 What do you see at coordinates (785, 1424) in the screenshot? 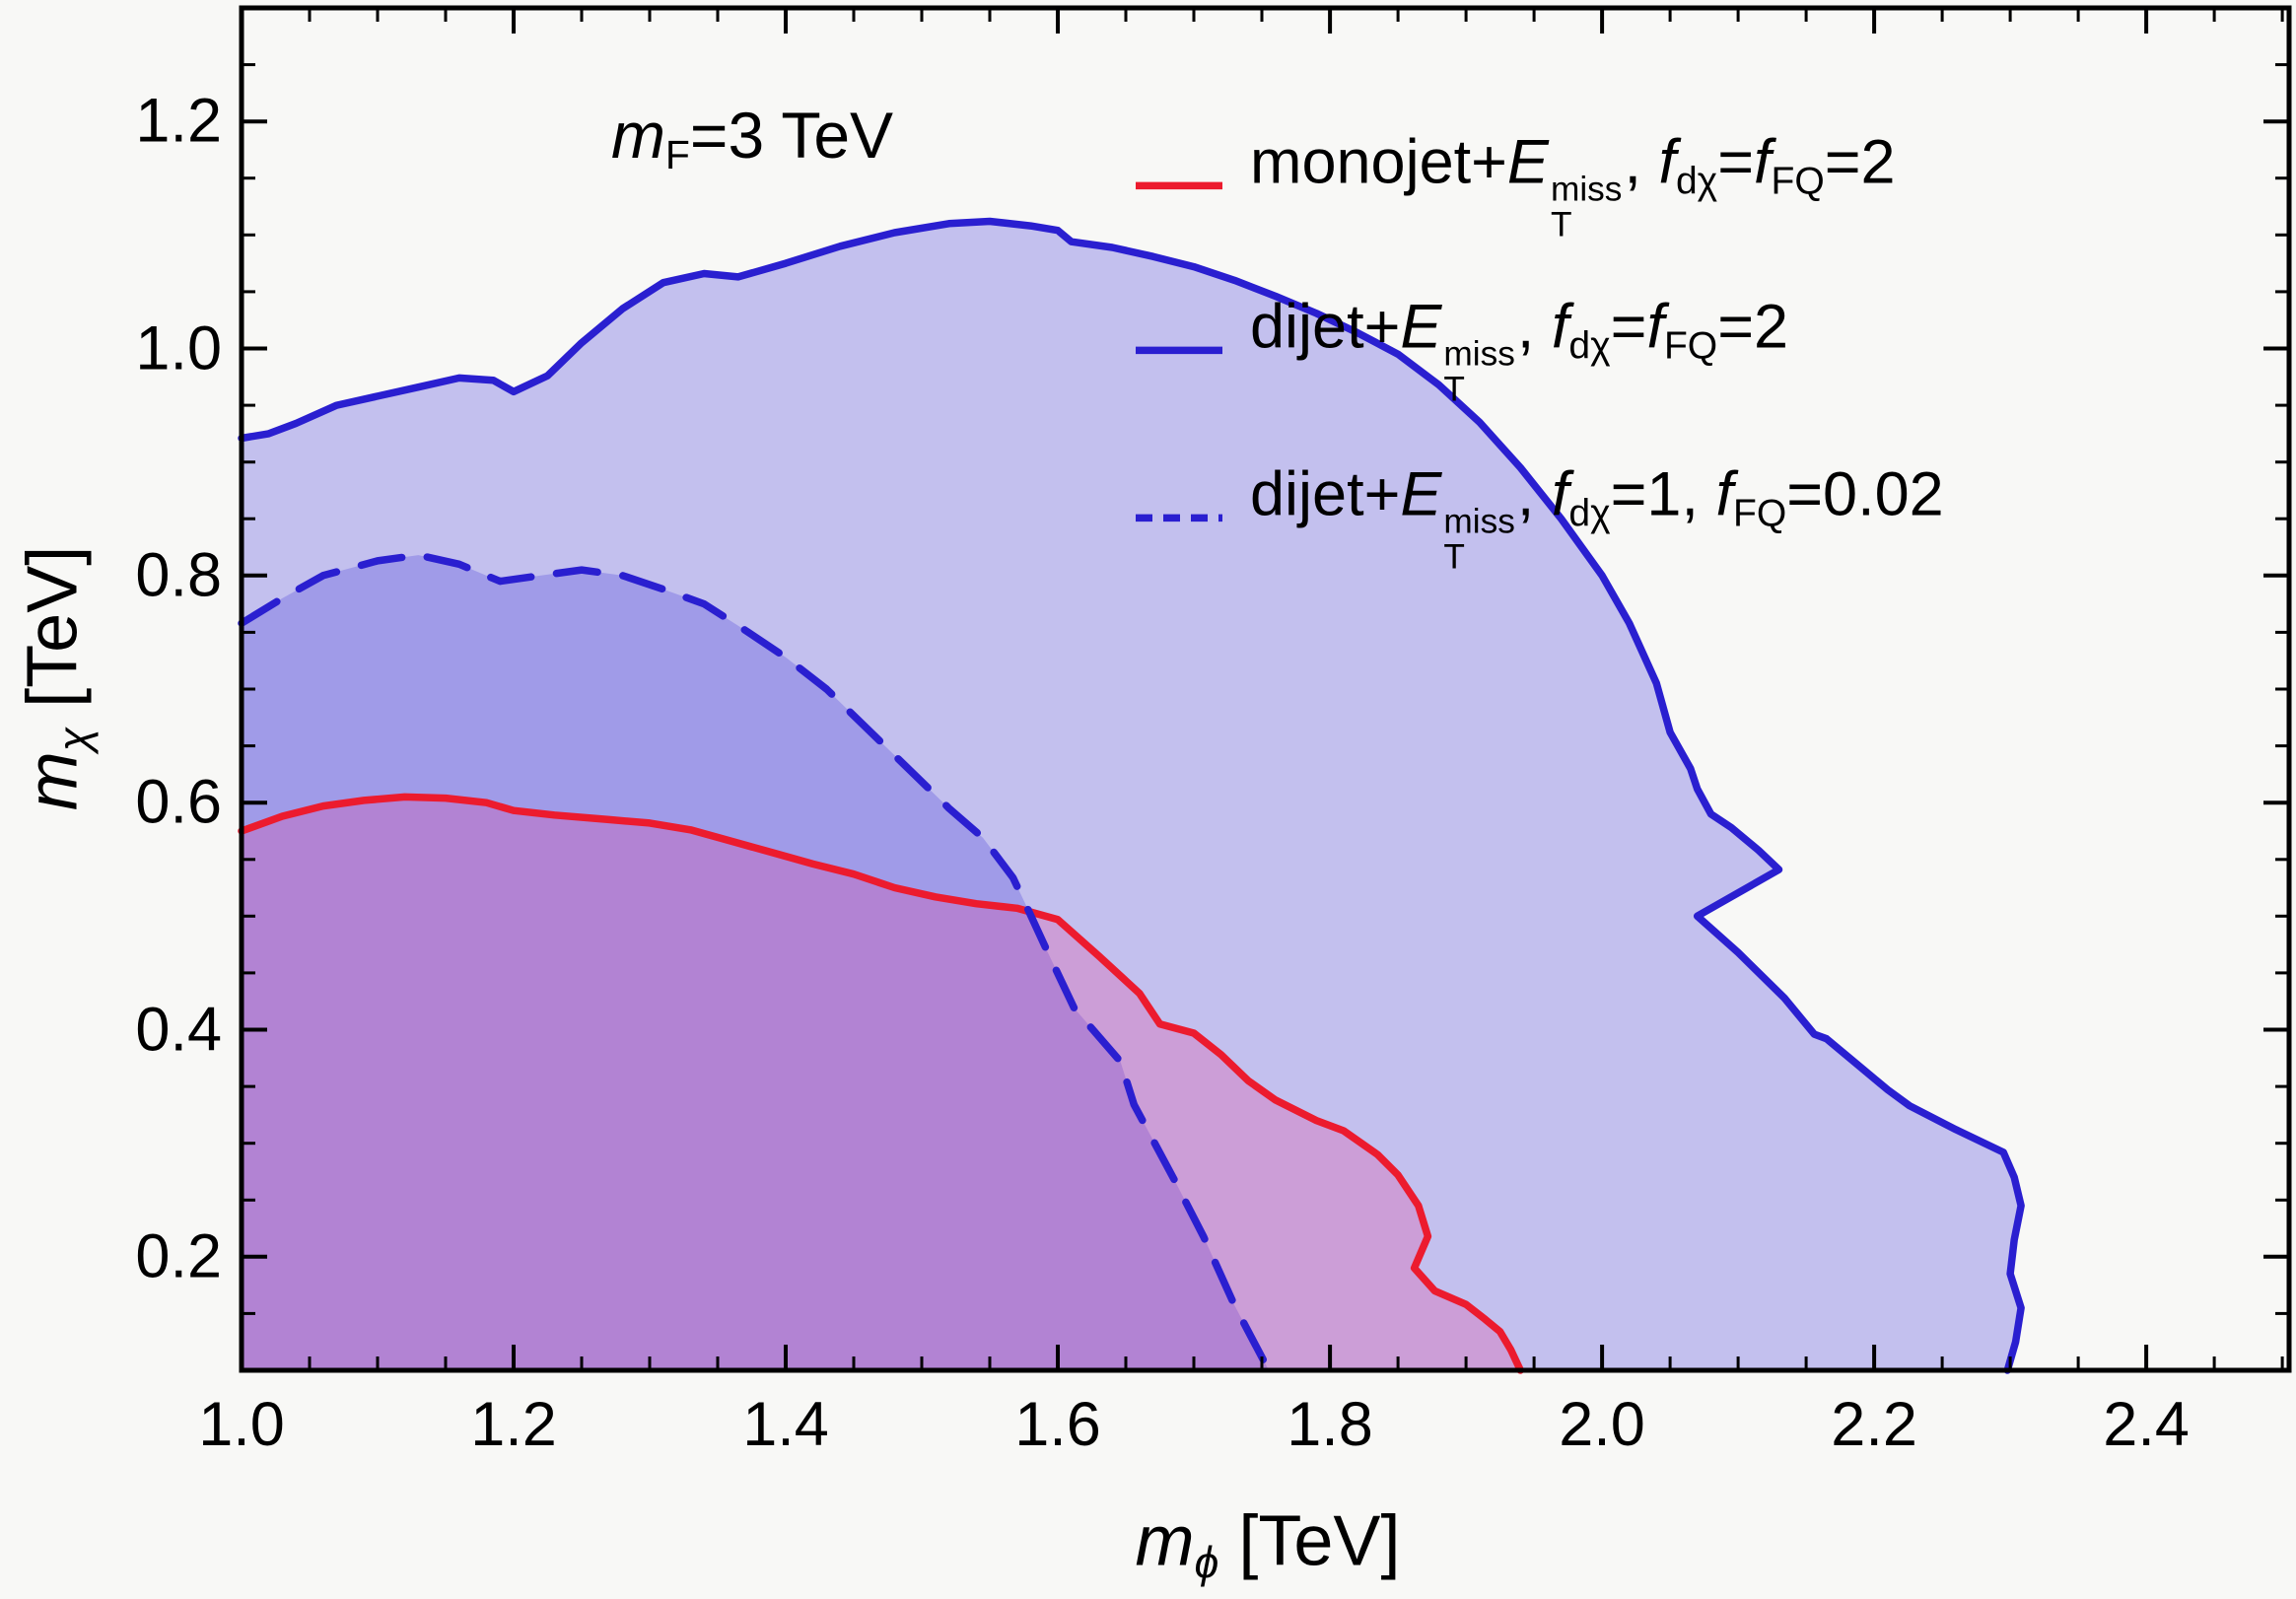
I see `x-tick-label-1.4: 1.4` at bounding box center [785, 1424].